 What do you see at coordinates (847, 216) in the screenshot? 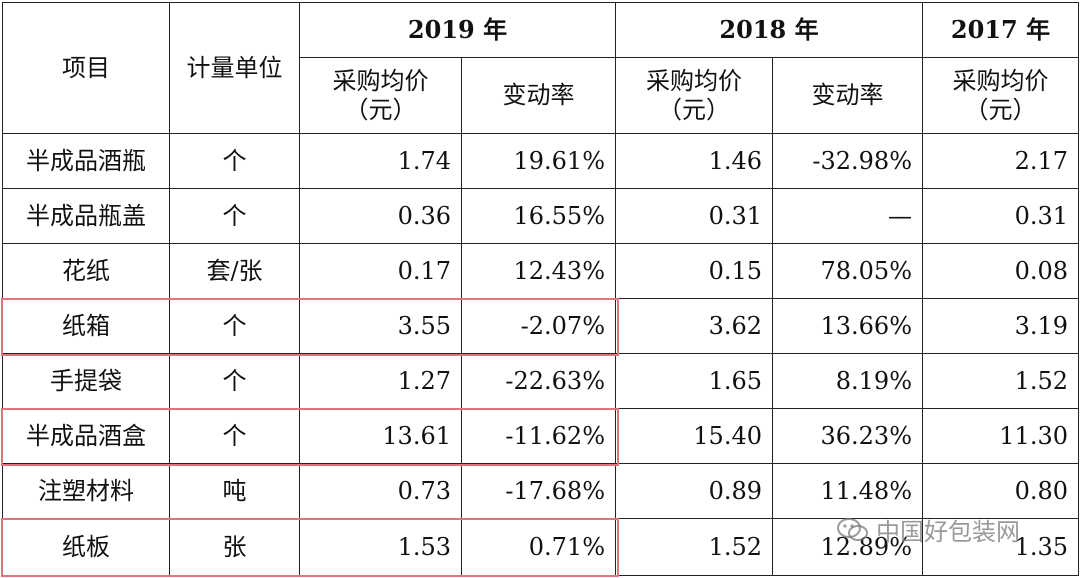
I see `cell-rate-2018: —` at bounding box center [847, 216].